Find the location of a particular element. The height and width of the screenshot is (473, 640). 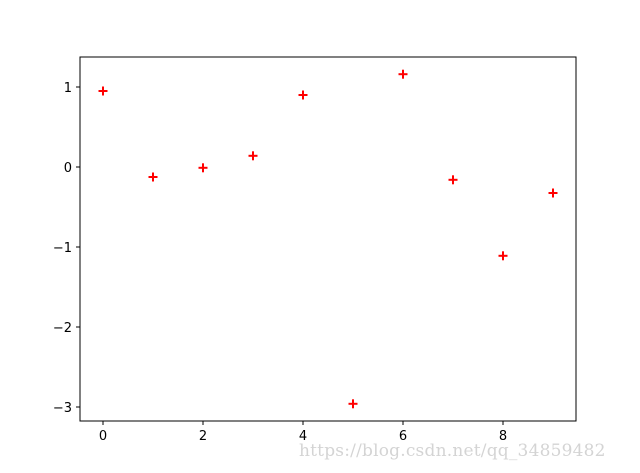

x-tick-label: 2 is located at coordinates (203, 436).